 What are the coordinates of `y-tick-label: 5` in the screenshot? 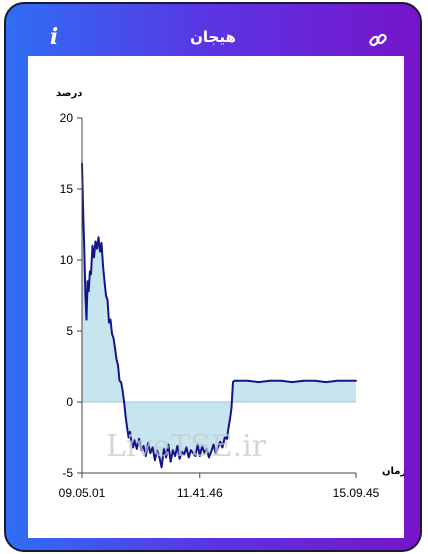 It's located at (69, 331).